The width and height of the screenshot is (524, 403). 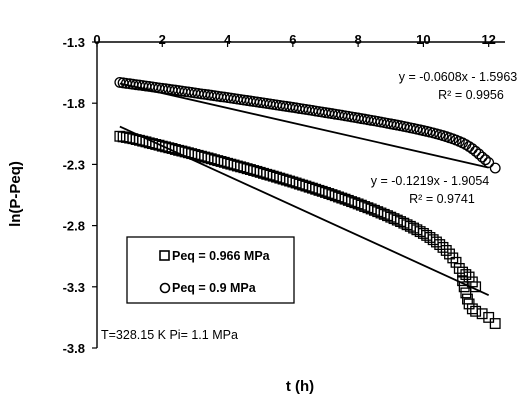 What do you see at coordinates (74, 348) in the screenshot?
I see `y-tick-label: -3.8` at bounding box center [74, 348].